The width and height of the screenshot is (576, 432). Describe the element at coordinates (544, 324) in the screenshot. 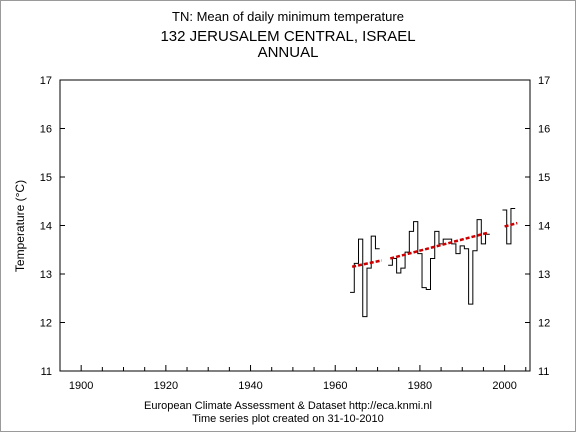

I see `y-tick-label-right: 12` at that location.